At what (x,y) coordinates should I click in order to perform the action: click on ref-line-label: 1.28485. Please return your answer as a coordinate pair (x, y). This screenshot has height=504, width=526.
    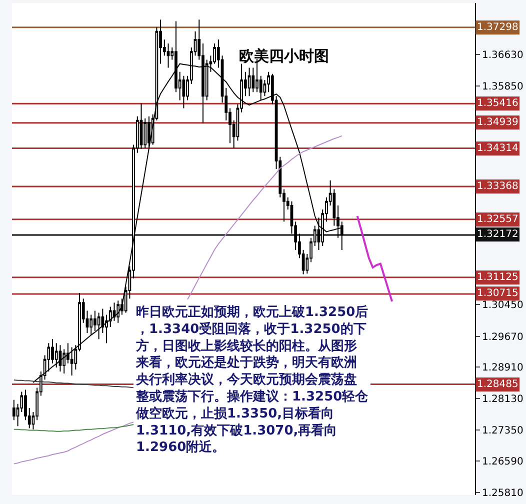
    Looking at the image, I should click on (497, 384).